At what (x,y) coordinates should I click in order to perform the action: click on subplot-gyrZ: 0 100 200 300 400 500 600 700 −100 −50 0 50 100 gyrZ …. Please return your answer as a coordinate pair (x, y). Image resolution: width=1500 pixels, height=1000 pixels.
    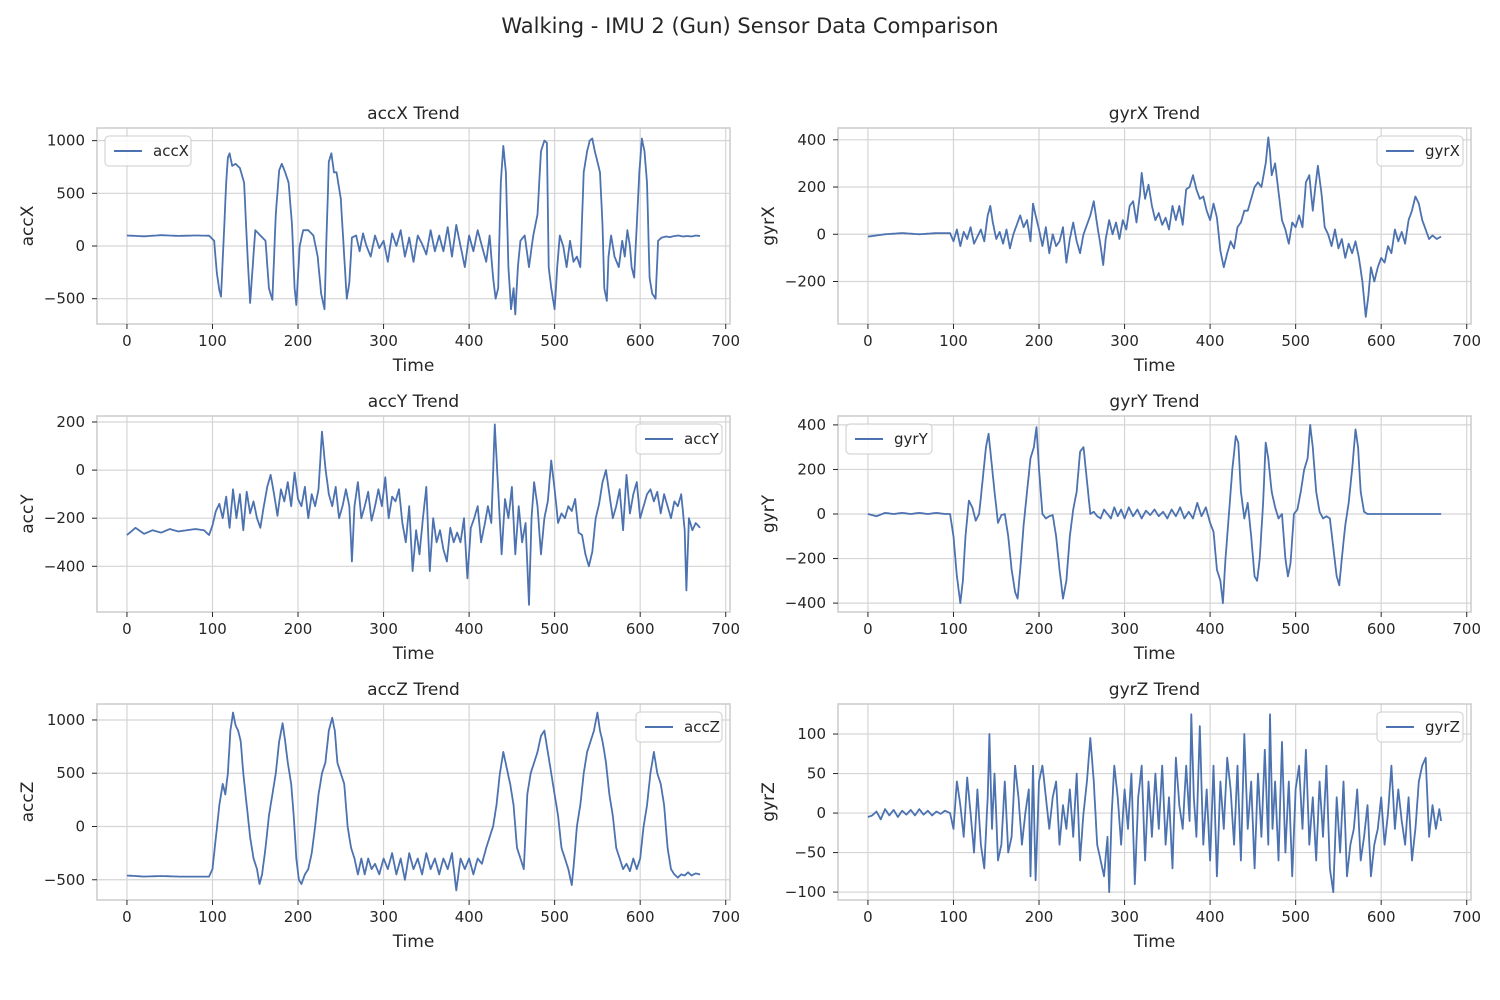
    Looking at the image, I should click on (1120, 816).